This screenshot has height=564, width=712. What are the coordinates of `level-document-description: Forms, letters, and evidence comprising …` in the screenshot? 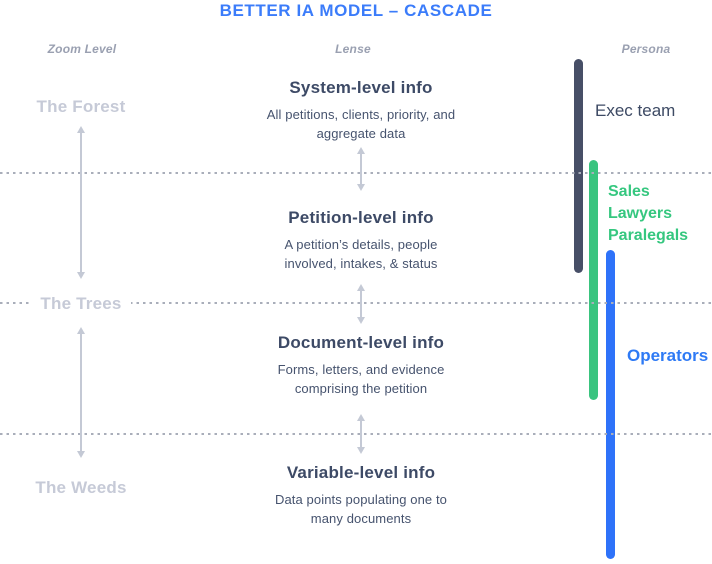 It's located at (361, 379).